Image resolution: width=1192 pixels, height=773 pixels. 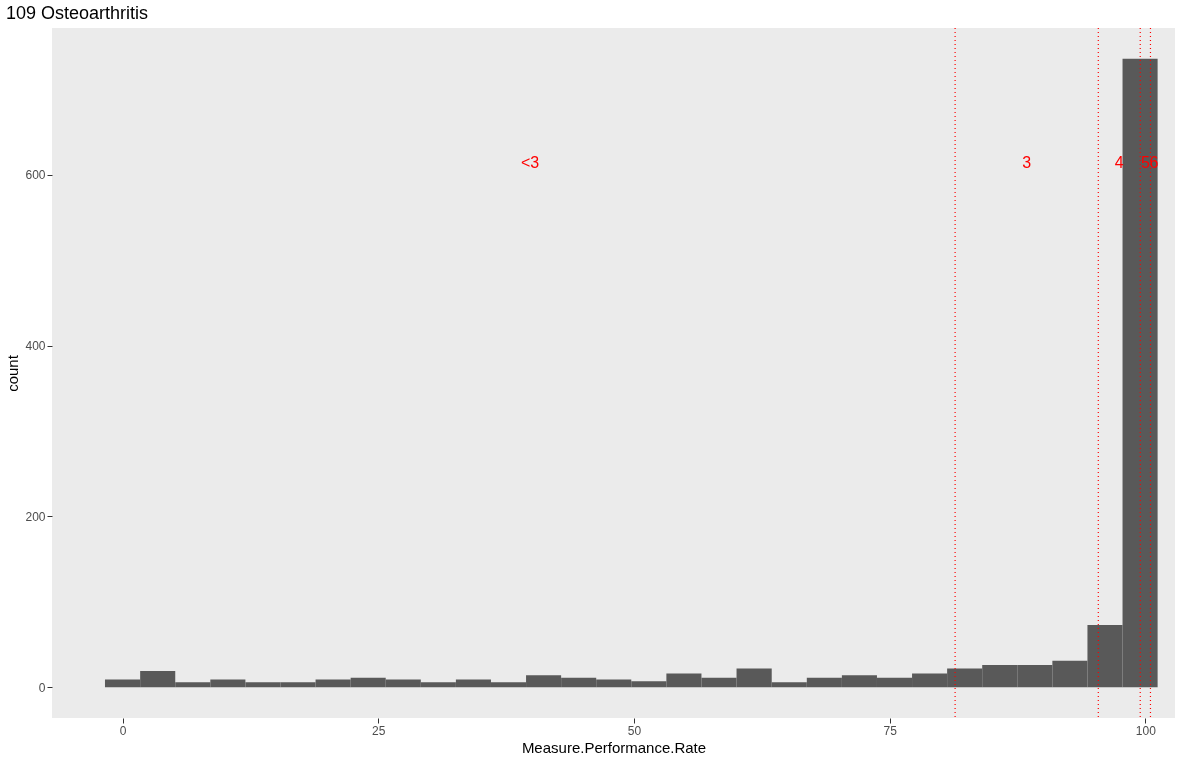 What do you see at coordinates (123, 730) in the screenshot?
I see `x-tick-label: 0` at bounding box center [123, 730].